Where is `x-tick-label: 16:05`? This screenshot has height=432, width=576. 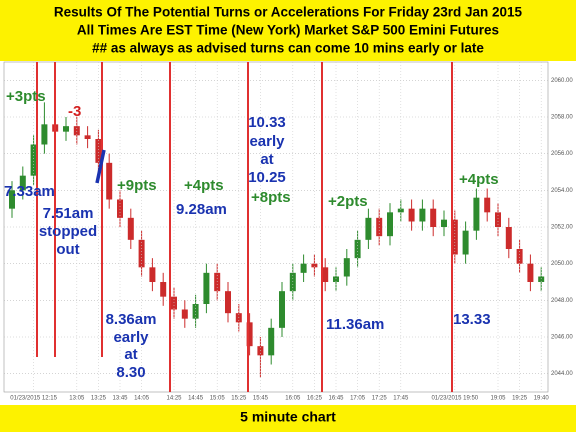
x-tick-label: 16:05 is located at coordinates (293, 399).